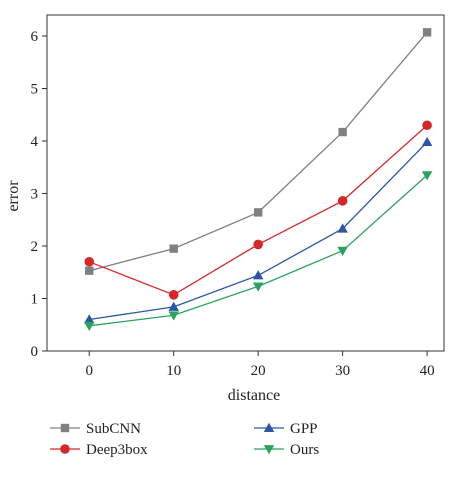 This screenshot has width=474, height=479. Describe the element at coordinates (35, 37) in the screenshot. I see `y-tick-label: 6` at that location.